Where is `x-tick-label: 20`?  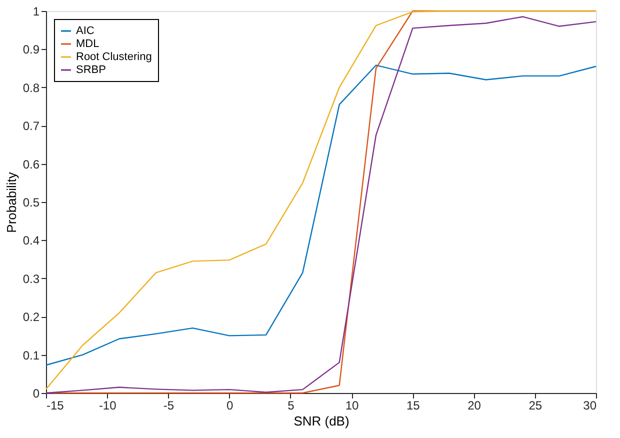
x-tick-label: 20 is located at coordinates (475, 405).